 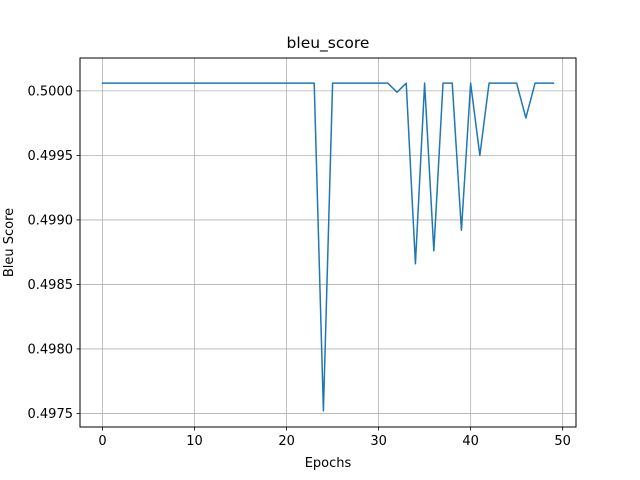 What do you see at coordinates (102, 441) in the screenshot?
I see `x-tick-label: 0` at bounding box center [102, 441].